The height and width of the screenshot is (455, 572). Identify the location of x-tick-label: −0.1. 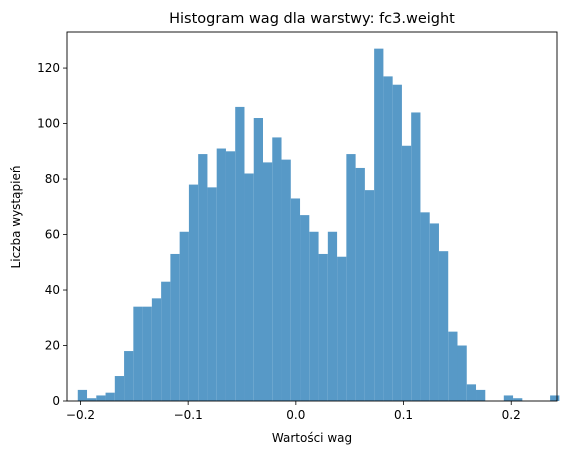
(188, 415).